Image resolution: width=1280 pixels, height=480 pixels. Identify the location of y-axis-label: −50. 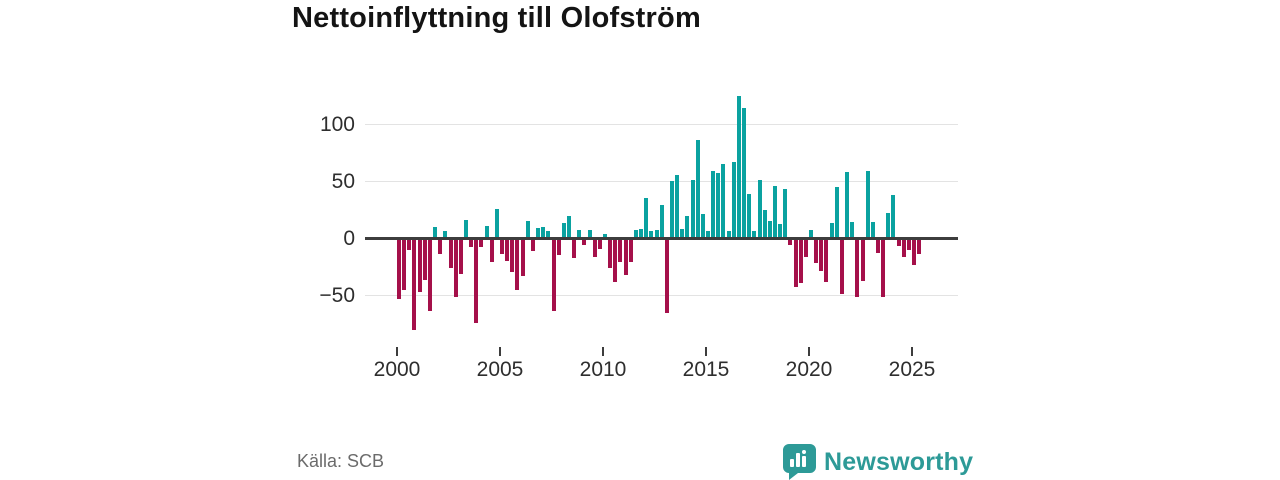
(337, 295).